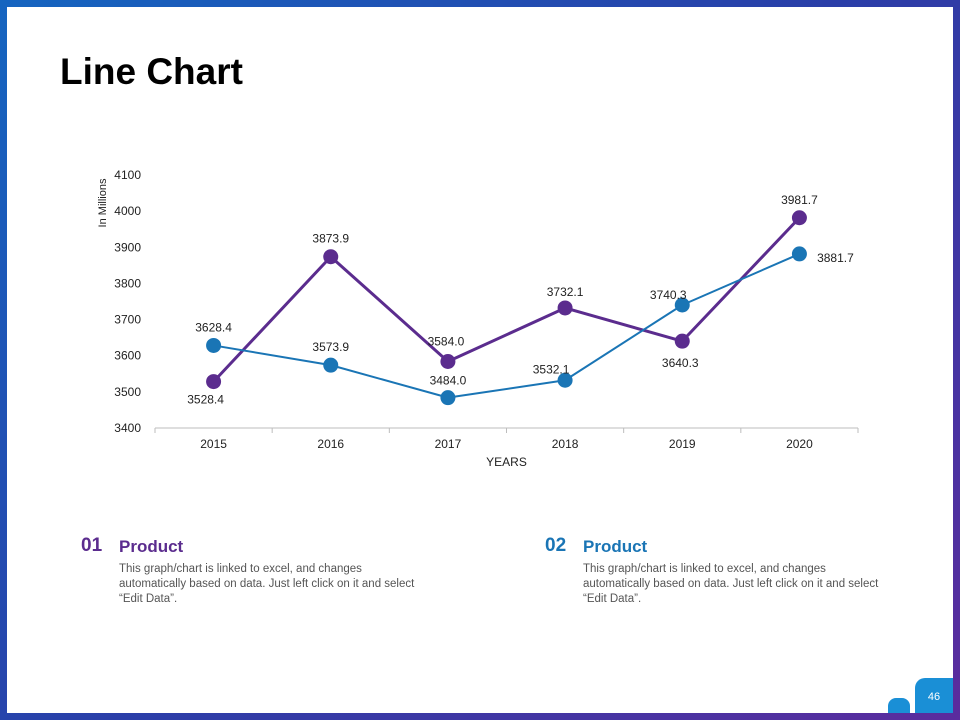 Image resolution: width=960 pixels, height=720 pixels. Describe the element at coordinates (934, 695) in the screenshot. I see `page-number-badge: 46` at that location.